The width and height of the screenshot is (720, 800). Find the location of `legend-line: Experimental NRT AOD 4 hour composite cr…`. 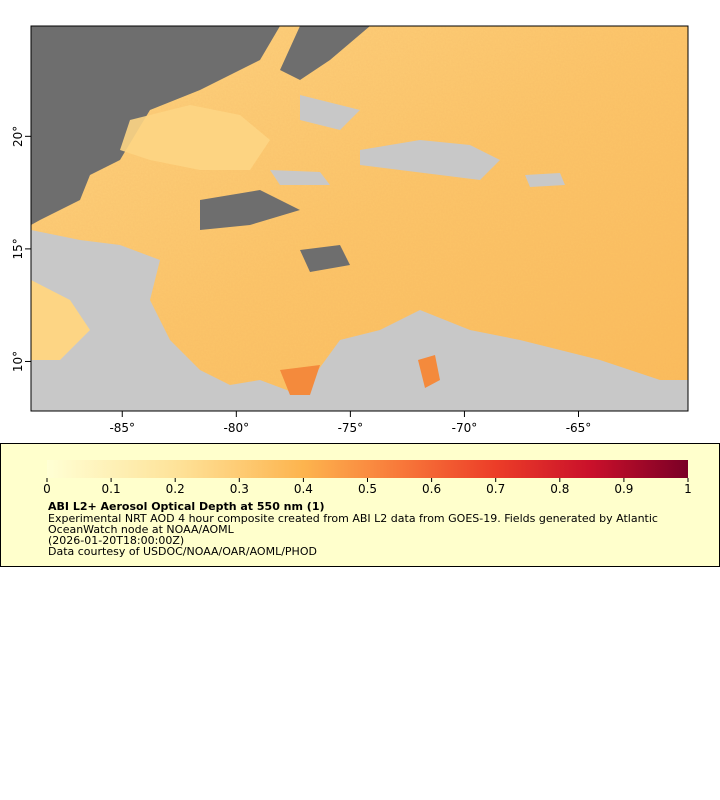

legend-line: Experimental NRT AOD 4 hour composite cr… is located at coordinates (353, 518).